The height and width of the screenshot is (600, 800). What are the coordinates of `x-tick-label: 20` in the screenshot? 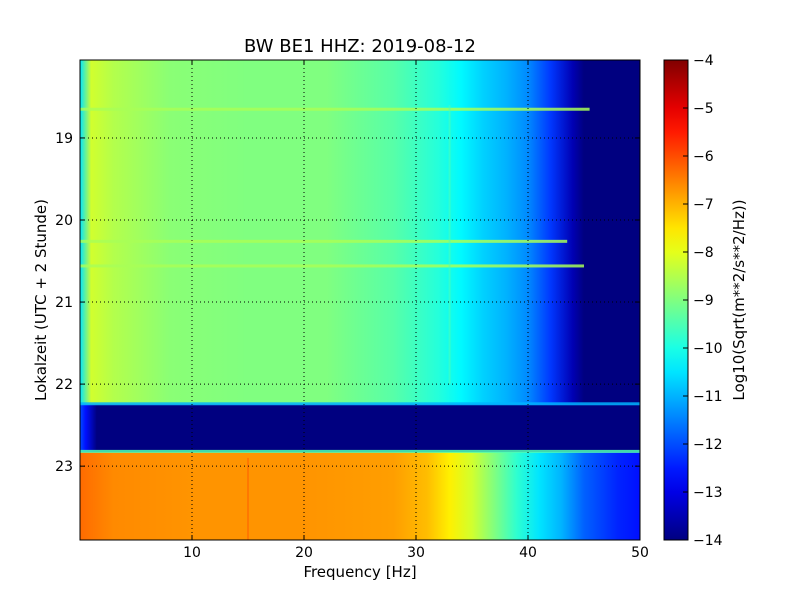 It's located at (304, 553).